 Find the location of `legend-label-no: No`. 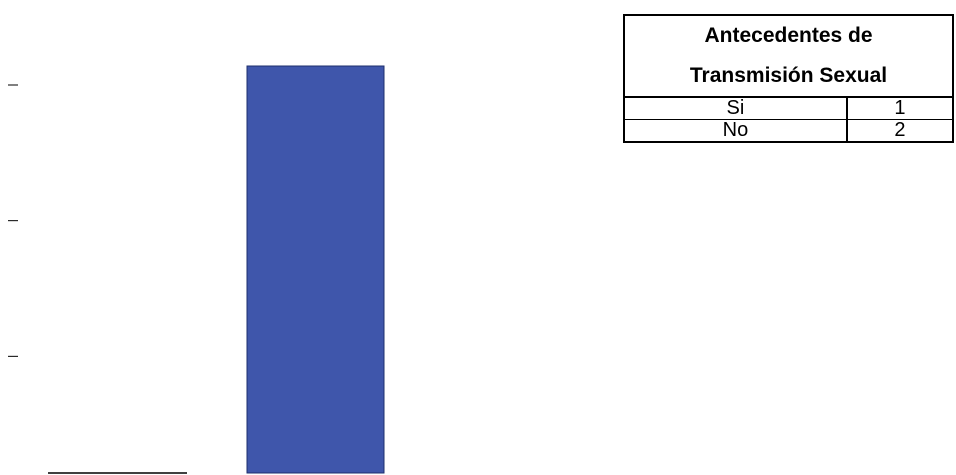

legend-label-no: No is located at coordinates (735, 131).